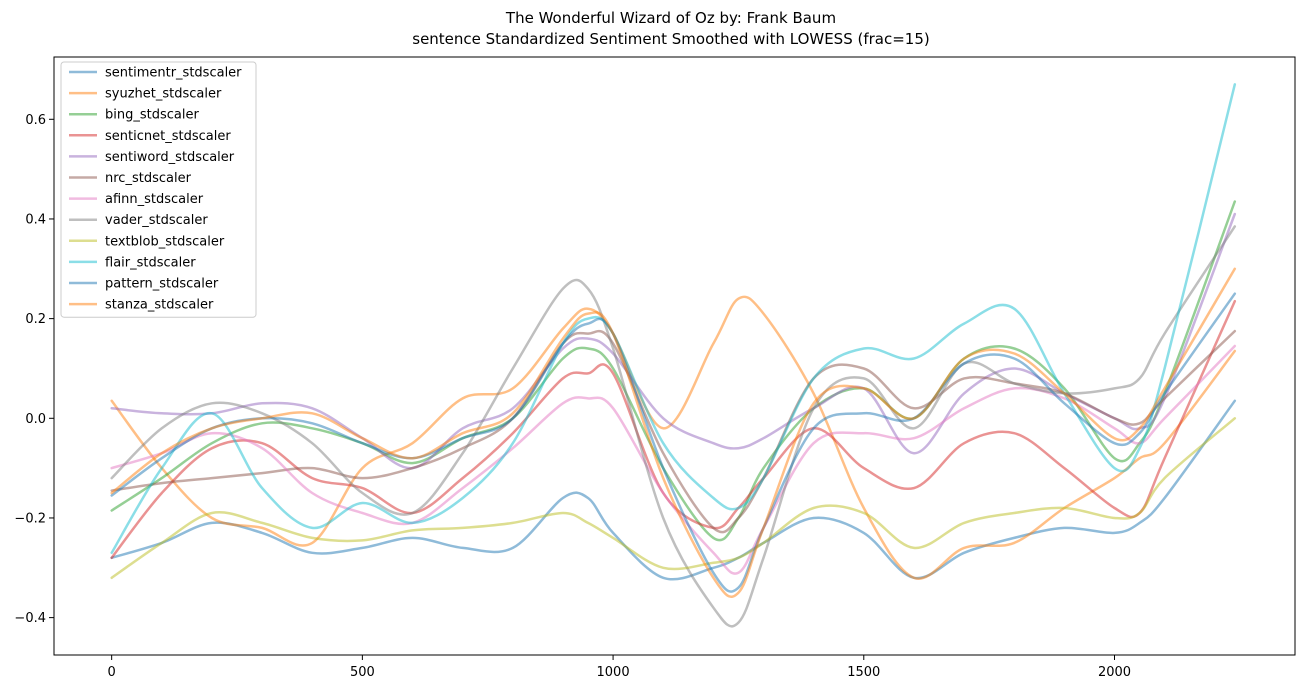 The height and width of the screenshot is (690, 1303). Describe the element at coordinates (613, 672) in the screenshot. I see `x-tick-label: 1000` at that location.